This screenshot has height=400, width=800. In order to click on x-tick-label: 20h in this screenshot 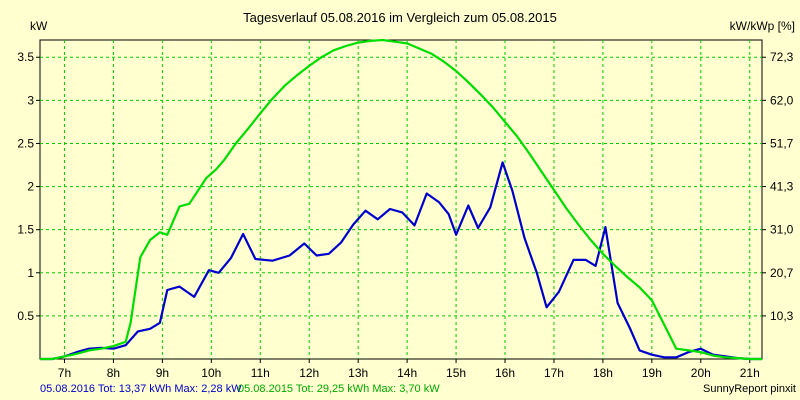, I will do `click(701, 373)`.